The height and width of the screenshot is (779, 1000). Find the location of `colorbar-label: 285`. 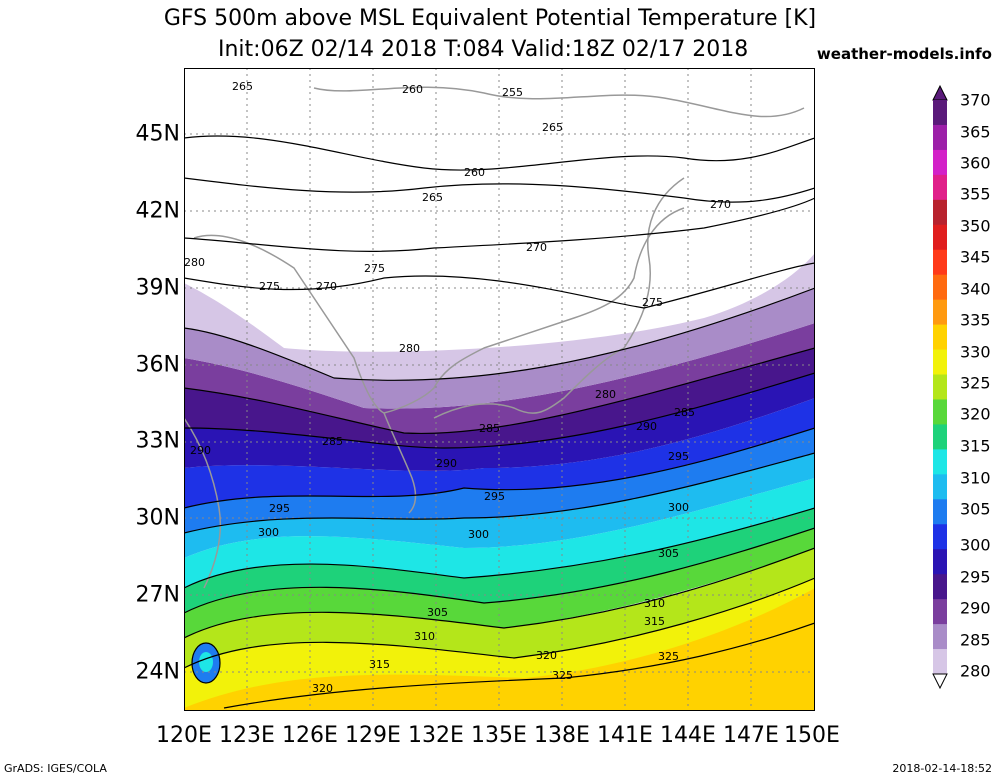

colorbar-label: 285 is located at coordinates (975, 640).